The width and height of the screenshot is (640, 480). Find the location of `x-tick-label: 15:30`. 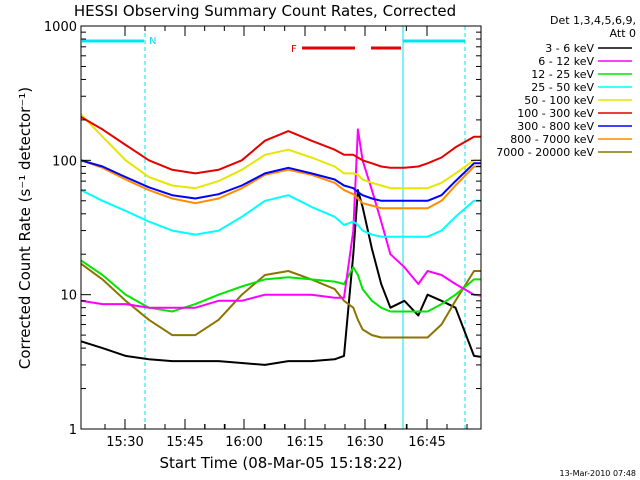

x-tick-label: 15:30 is located at coordinates (124, 442).